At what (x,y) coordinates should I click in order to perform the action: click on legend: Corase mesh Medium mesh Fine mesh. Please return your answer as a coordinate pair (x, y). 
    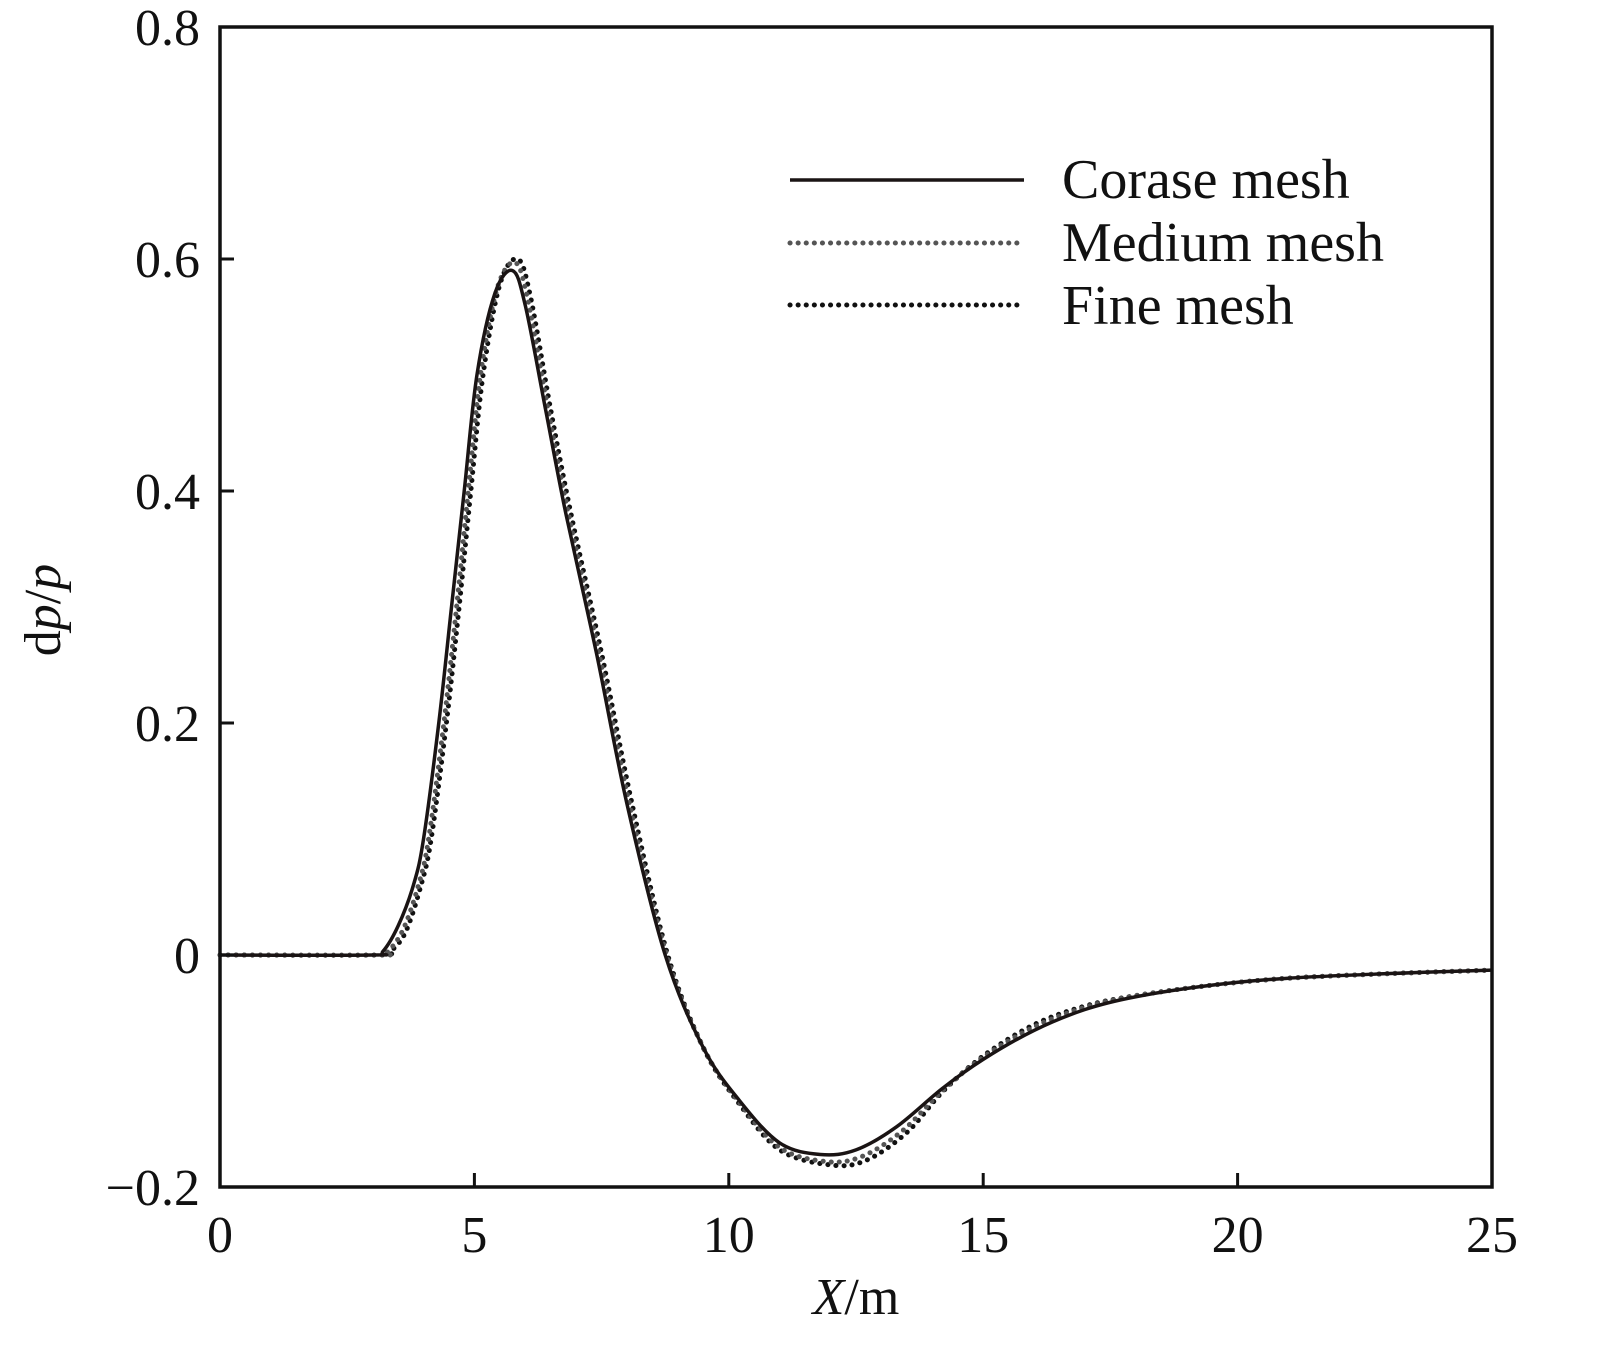
    Looking at the image, I should click on (1085, 243).